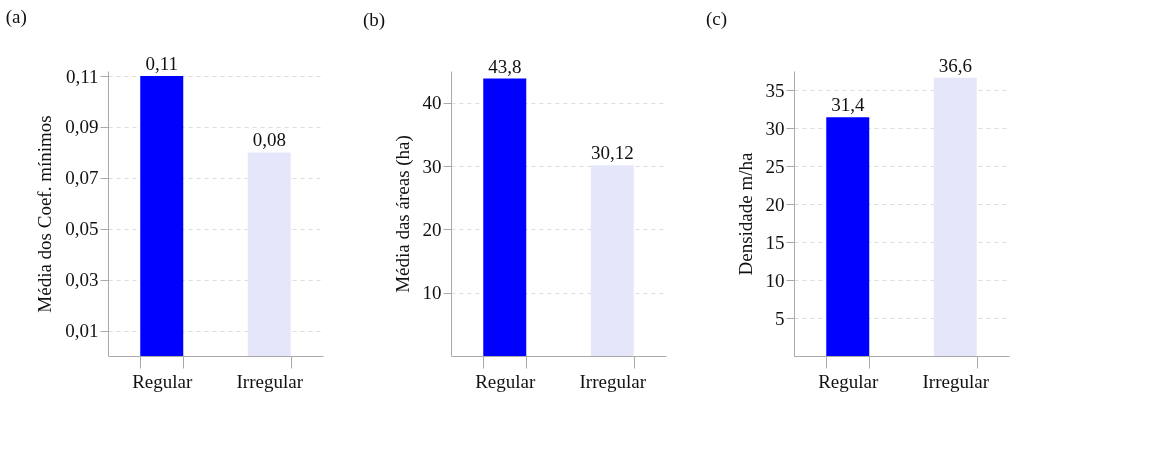  Describe the element at coordinates (775, 90) in the screenshot. I see `y-tick-label: 35` at that location.